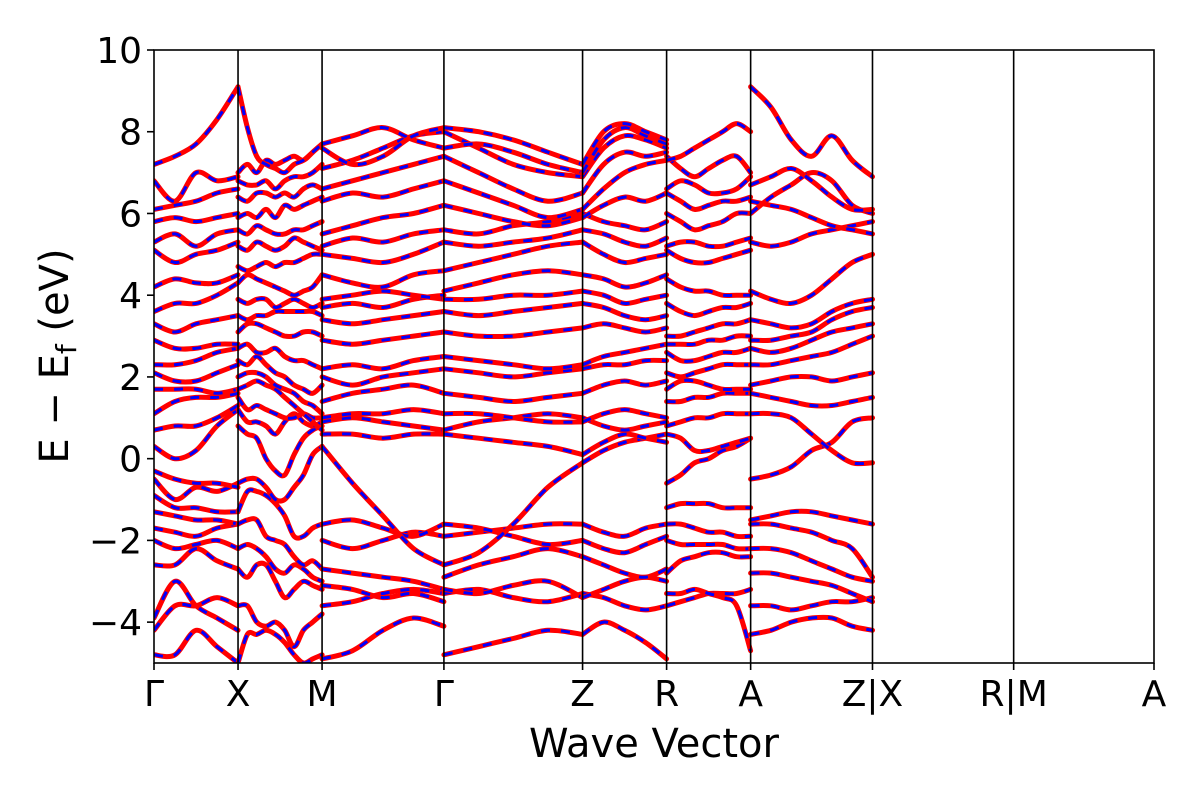  What do you see at coordinates (115, 623) in the screenshot?
I see `y-tick-label: −4` at bounding box center [115, 623].